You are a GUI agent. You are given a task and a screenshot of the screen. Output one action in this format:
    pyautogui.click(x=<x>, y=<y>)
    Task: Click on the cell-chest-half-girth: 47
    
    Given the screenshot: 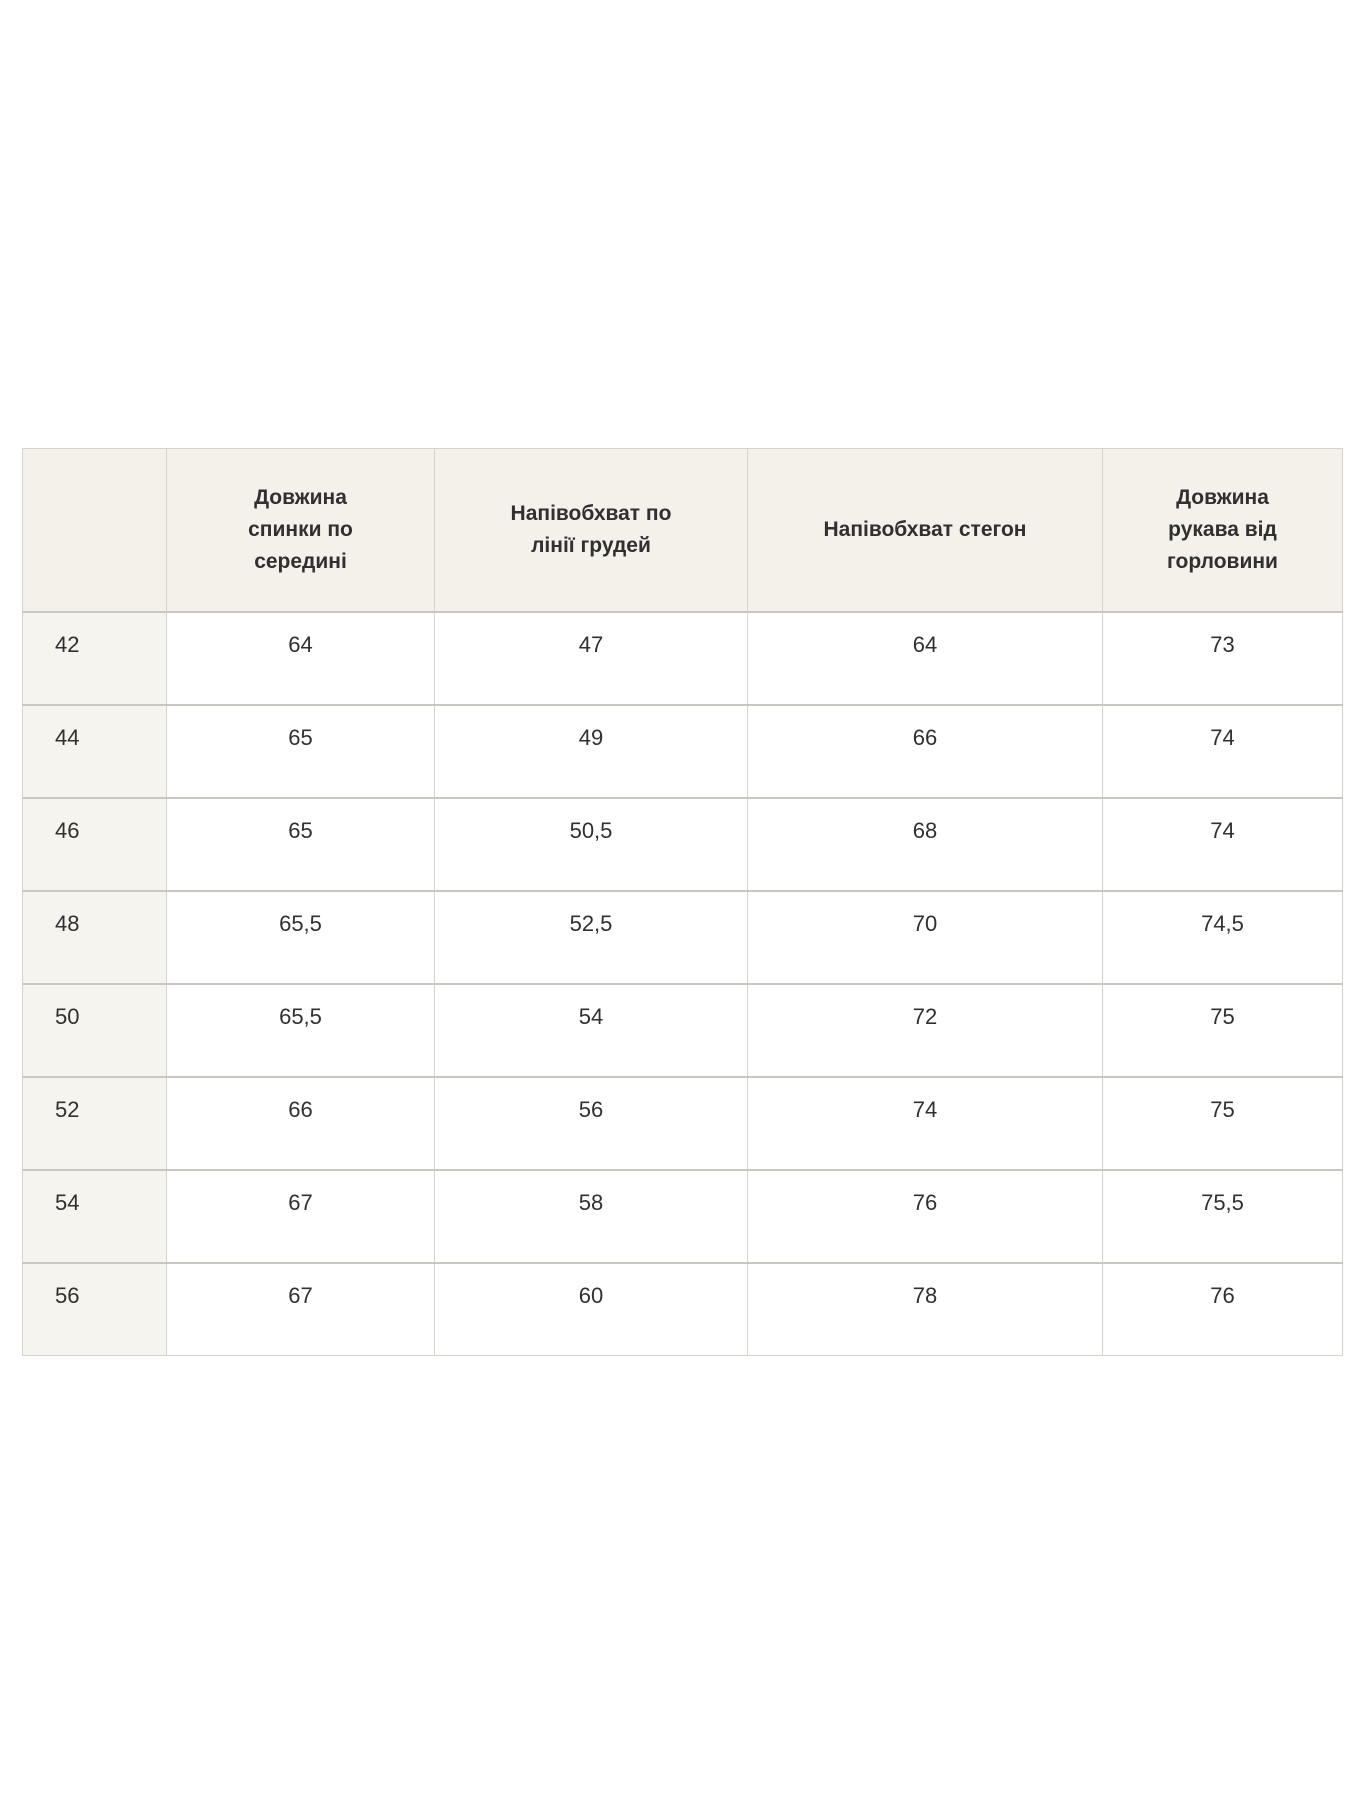 What is the action you would take?
    pyautogui.click(x=591, y=657)
    